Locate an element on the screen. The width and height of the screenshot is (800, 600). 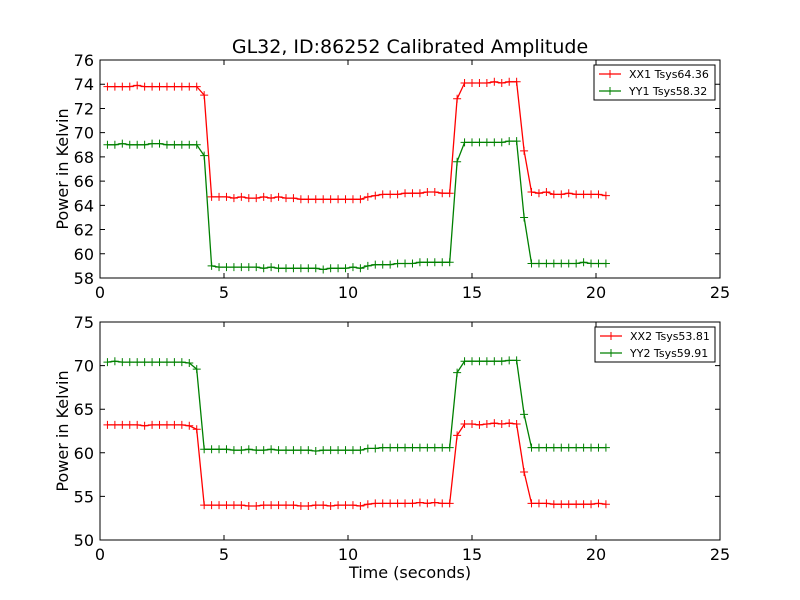
x-axis-label: Time (seconds) is located at coordinates (409, 572).